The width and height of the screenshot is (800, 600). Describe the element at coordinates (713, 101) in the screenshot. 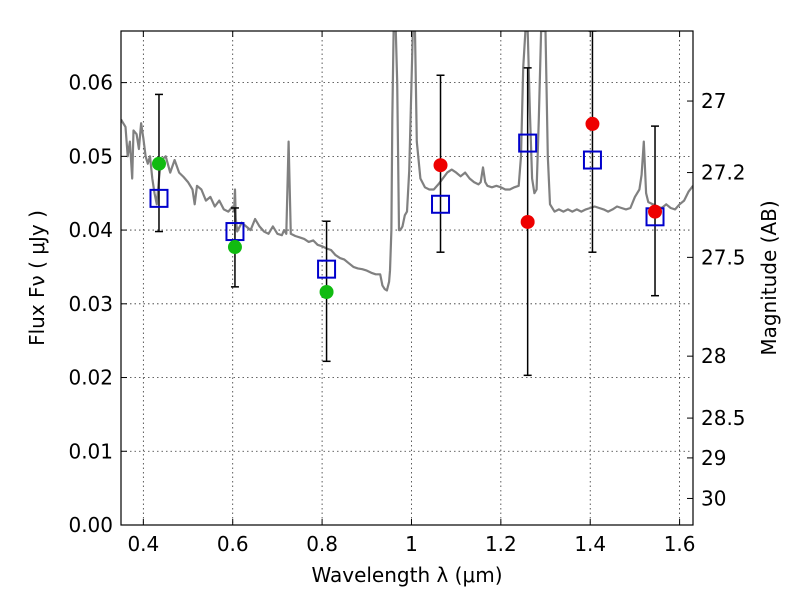

I see `right-tick-label: 27` at that location.